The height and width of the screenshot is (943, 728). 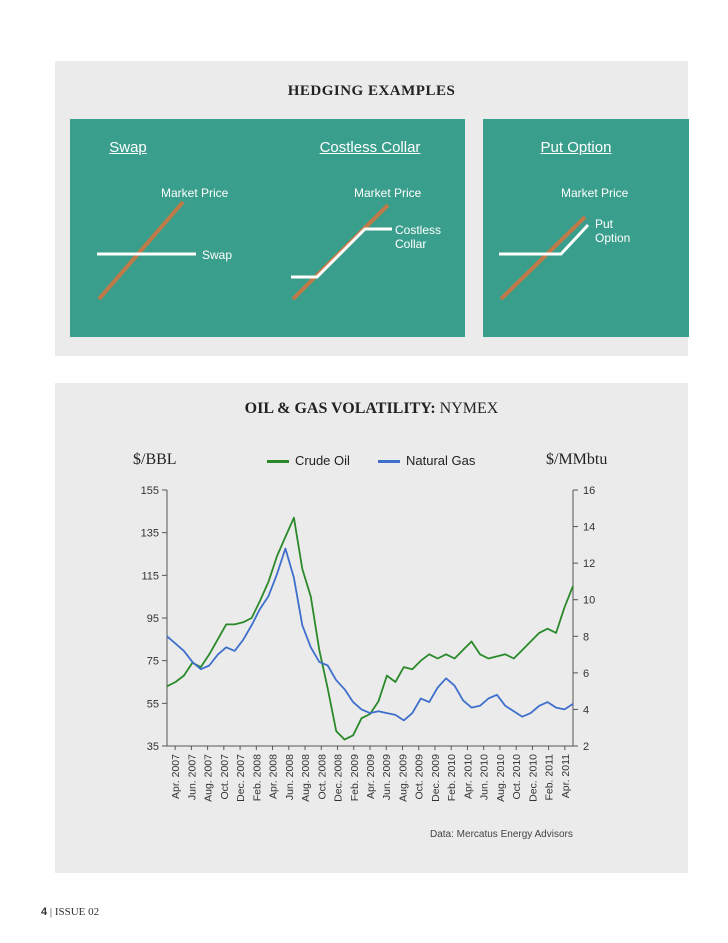 I want to click on x-tick-label: Apr. 2010, so click(x=468, y=776).